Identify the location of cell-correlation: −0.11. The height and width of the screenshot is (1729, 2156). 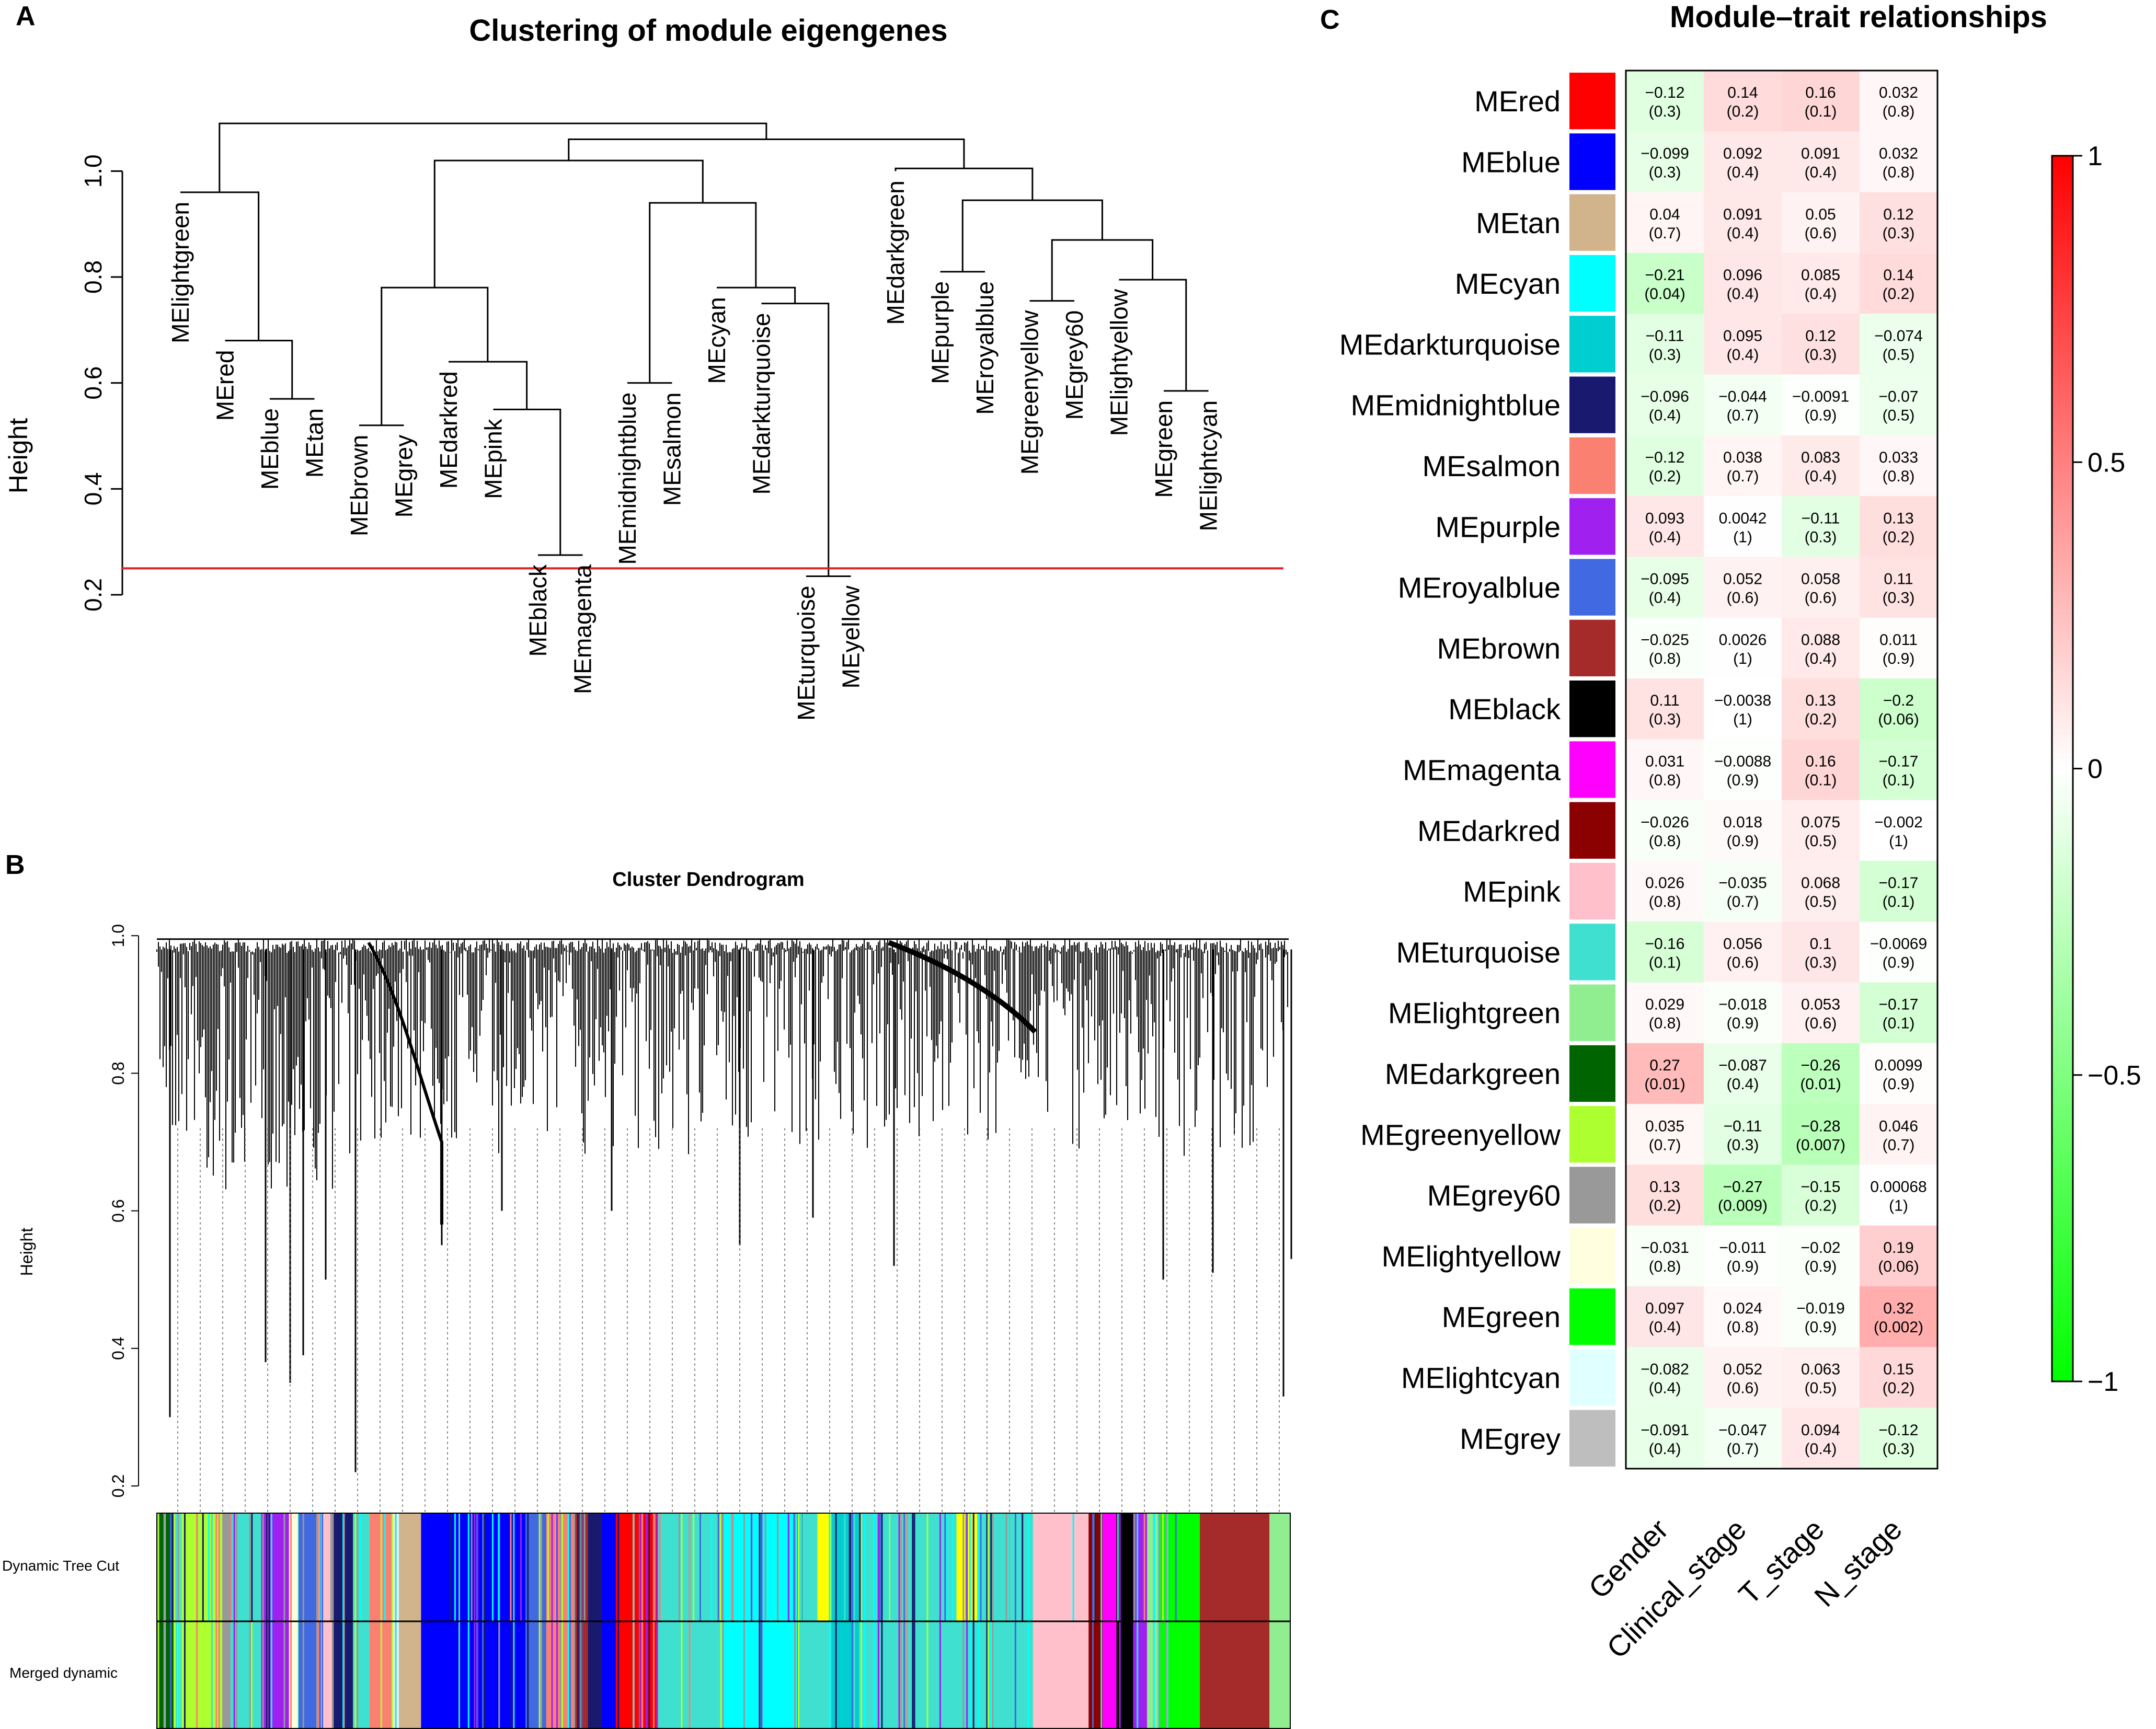
(1821, 518).